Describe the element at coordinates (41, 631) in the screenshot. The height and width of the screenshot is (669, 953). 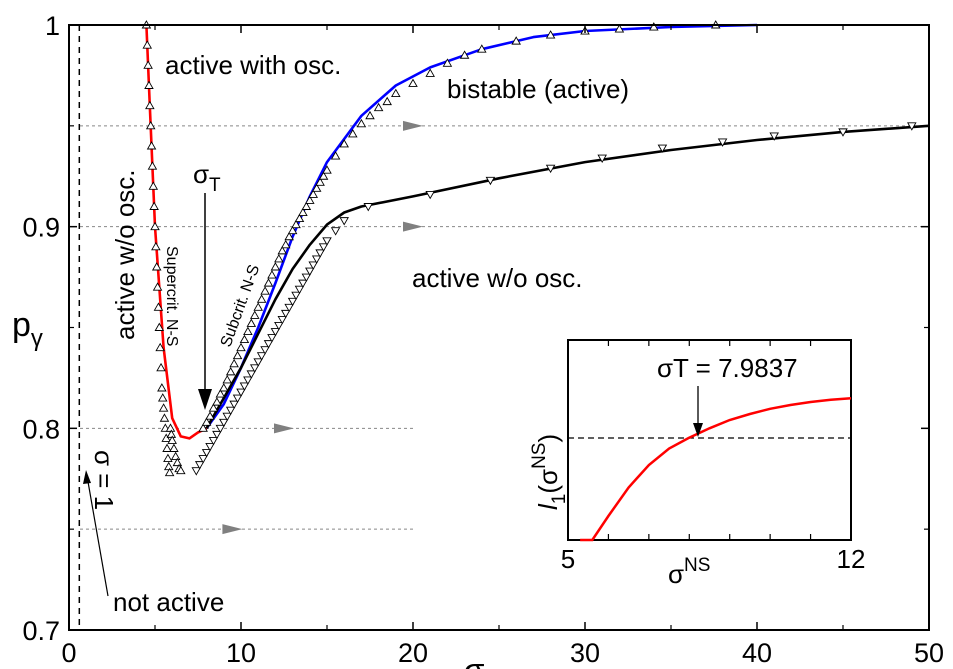
I see `y-tick-label: 0.7` at that location.